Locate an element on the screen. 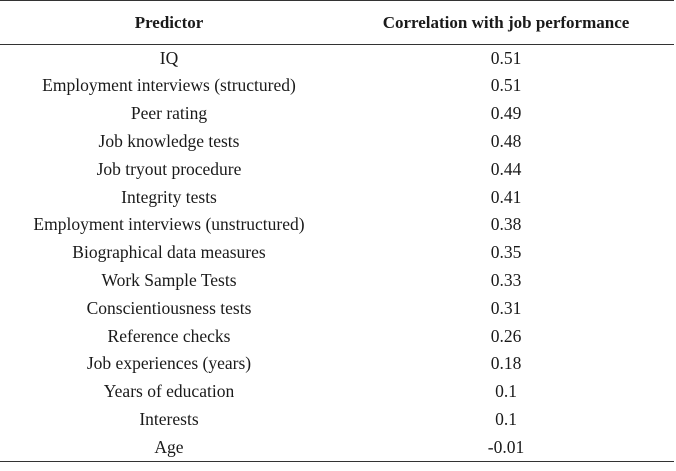 The height and width of the screenshot is (471, 676). table-row: Employment interviews (structured) 0.51 is located at coordinates (337, 86).